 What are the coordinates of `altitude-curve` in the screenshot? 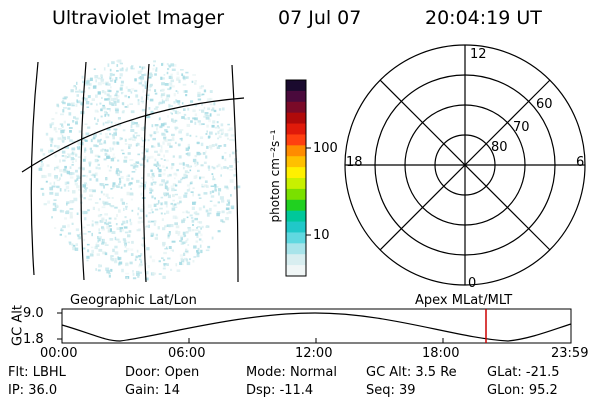 It's located at (316, 327).